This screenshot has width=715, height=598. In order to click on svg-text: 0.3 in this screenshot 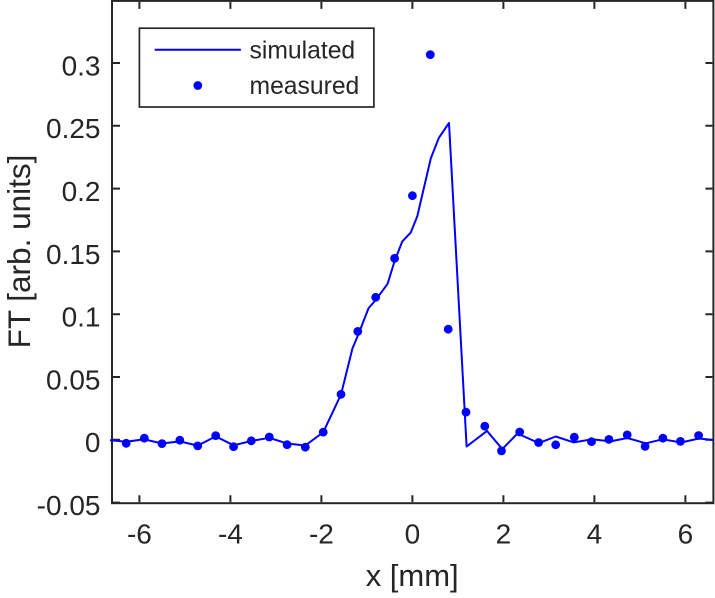, I will do `click(81, 65)`.